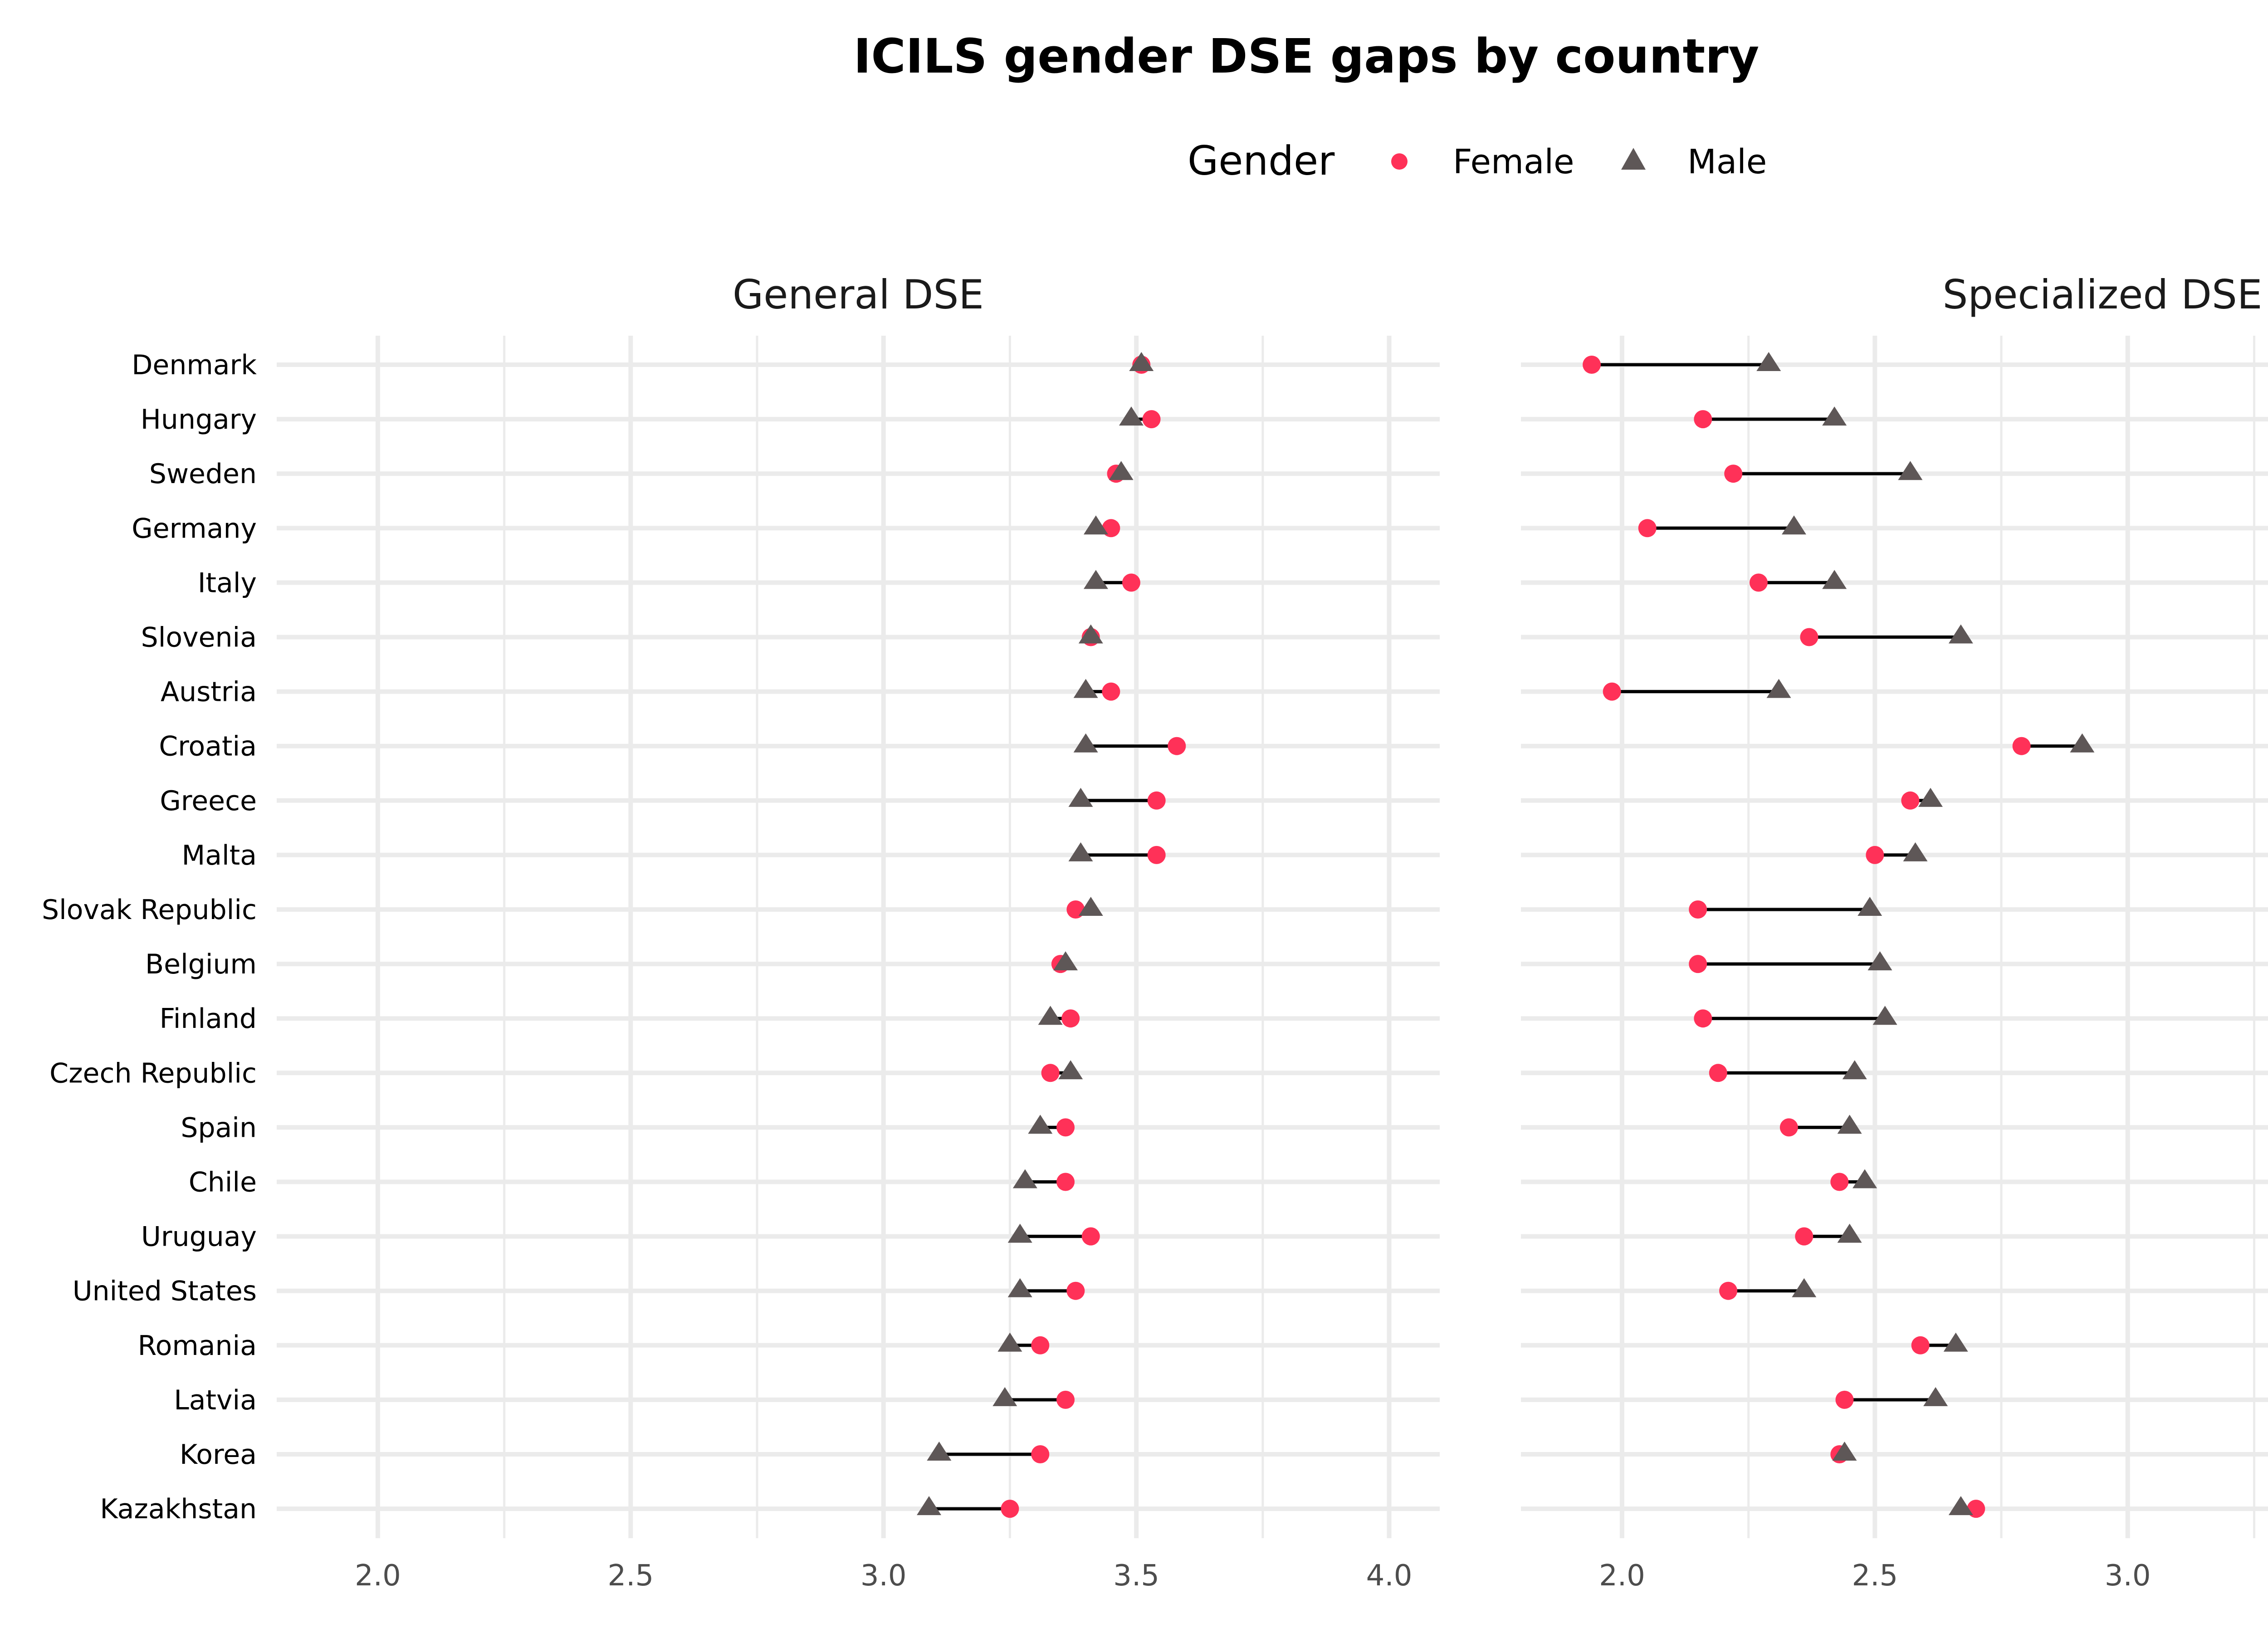 The width and height of the screenshot is (2268, 1633). I want to click on x-tick-label: 3.5, so click(1136, 1576).